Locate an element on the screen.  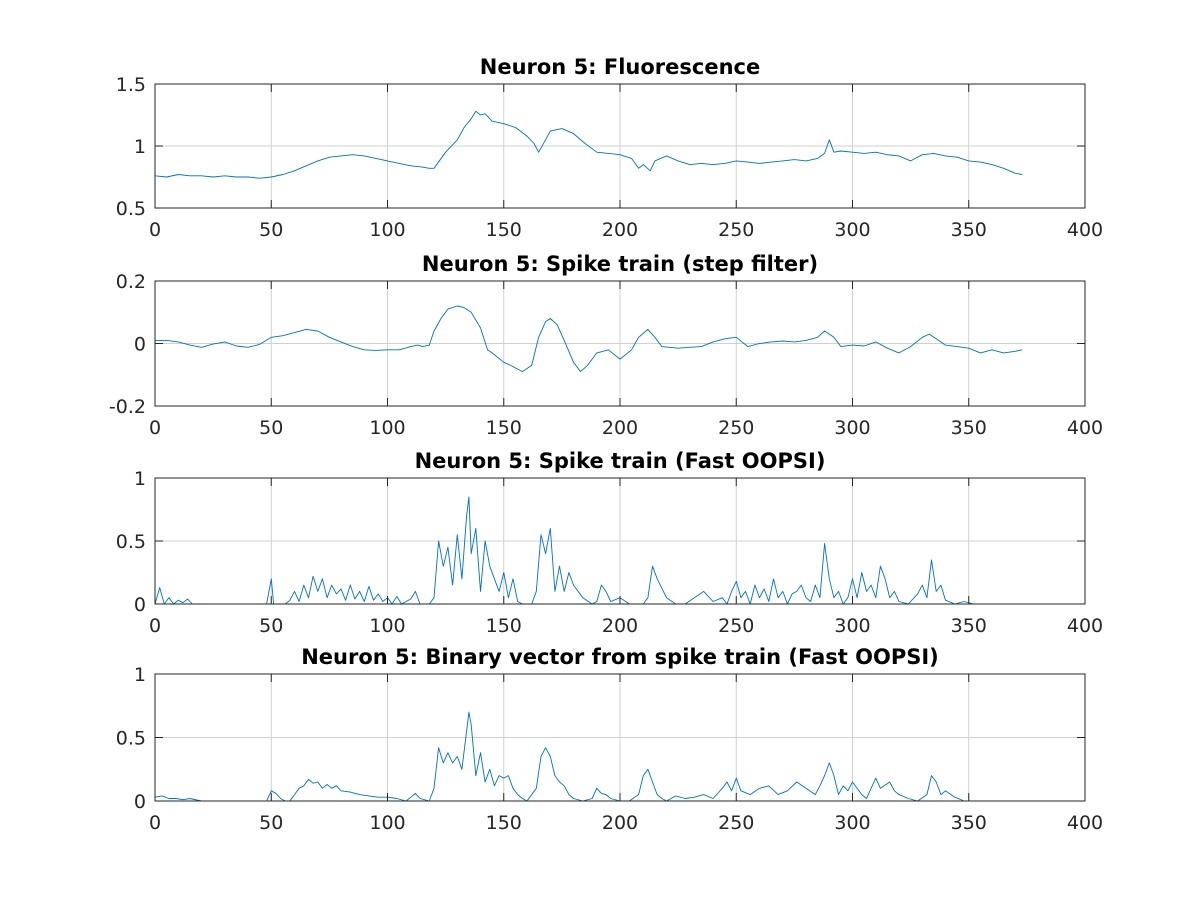
y-tick-label: 1.5 is located at coordinates (131, 85).